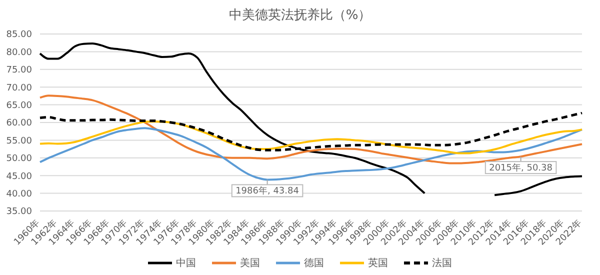  I want to click on legend-label: 中国, so click(186, 263).